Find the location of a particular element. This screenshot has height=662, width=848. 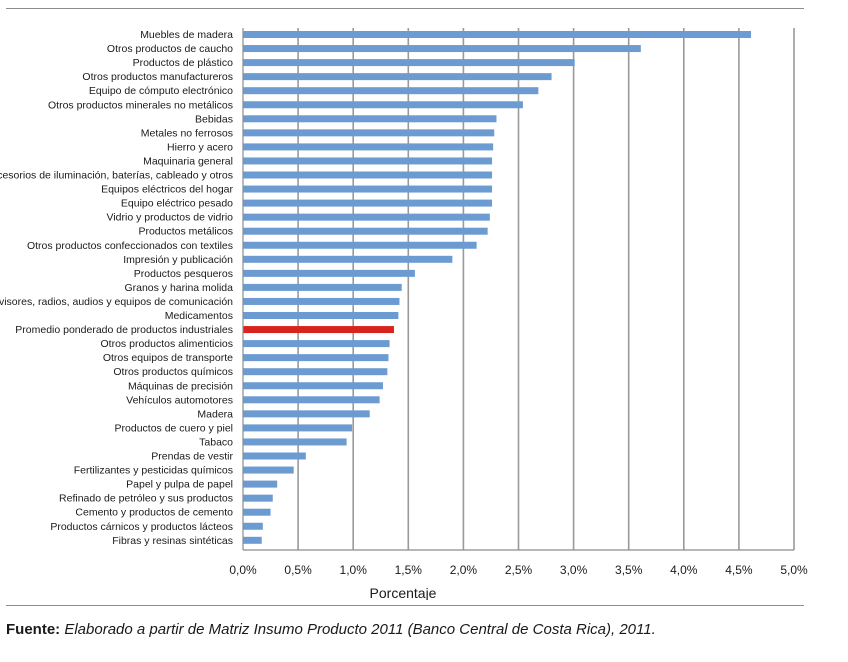

x-tick-label: 0,5% is located at coordinates (298, 570).